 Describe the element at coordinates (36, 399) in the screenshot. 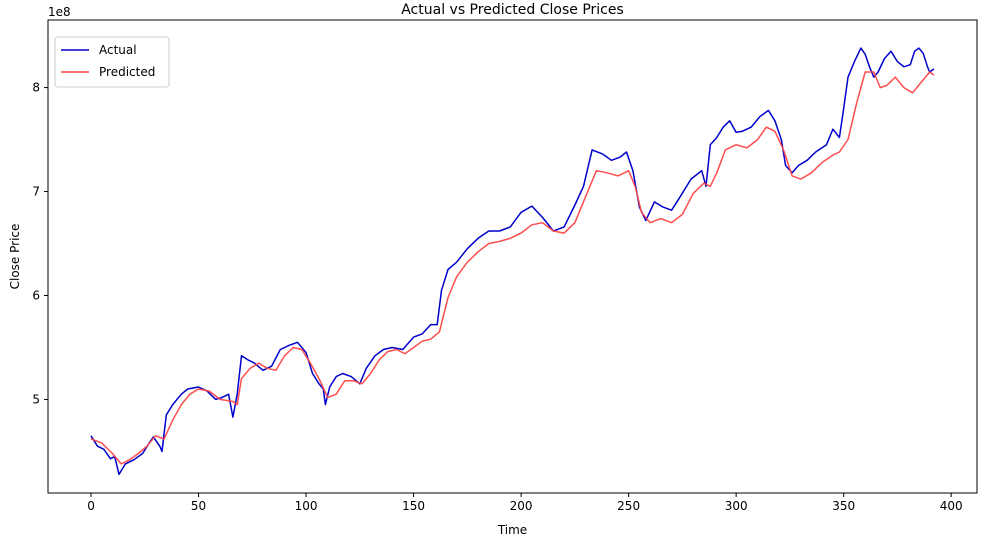

I see `y-tick-label: 5` at that location.